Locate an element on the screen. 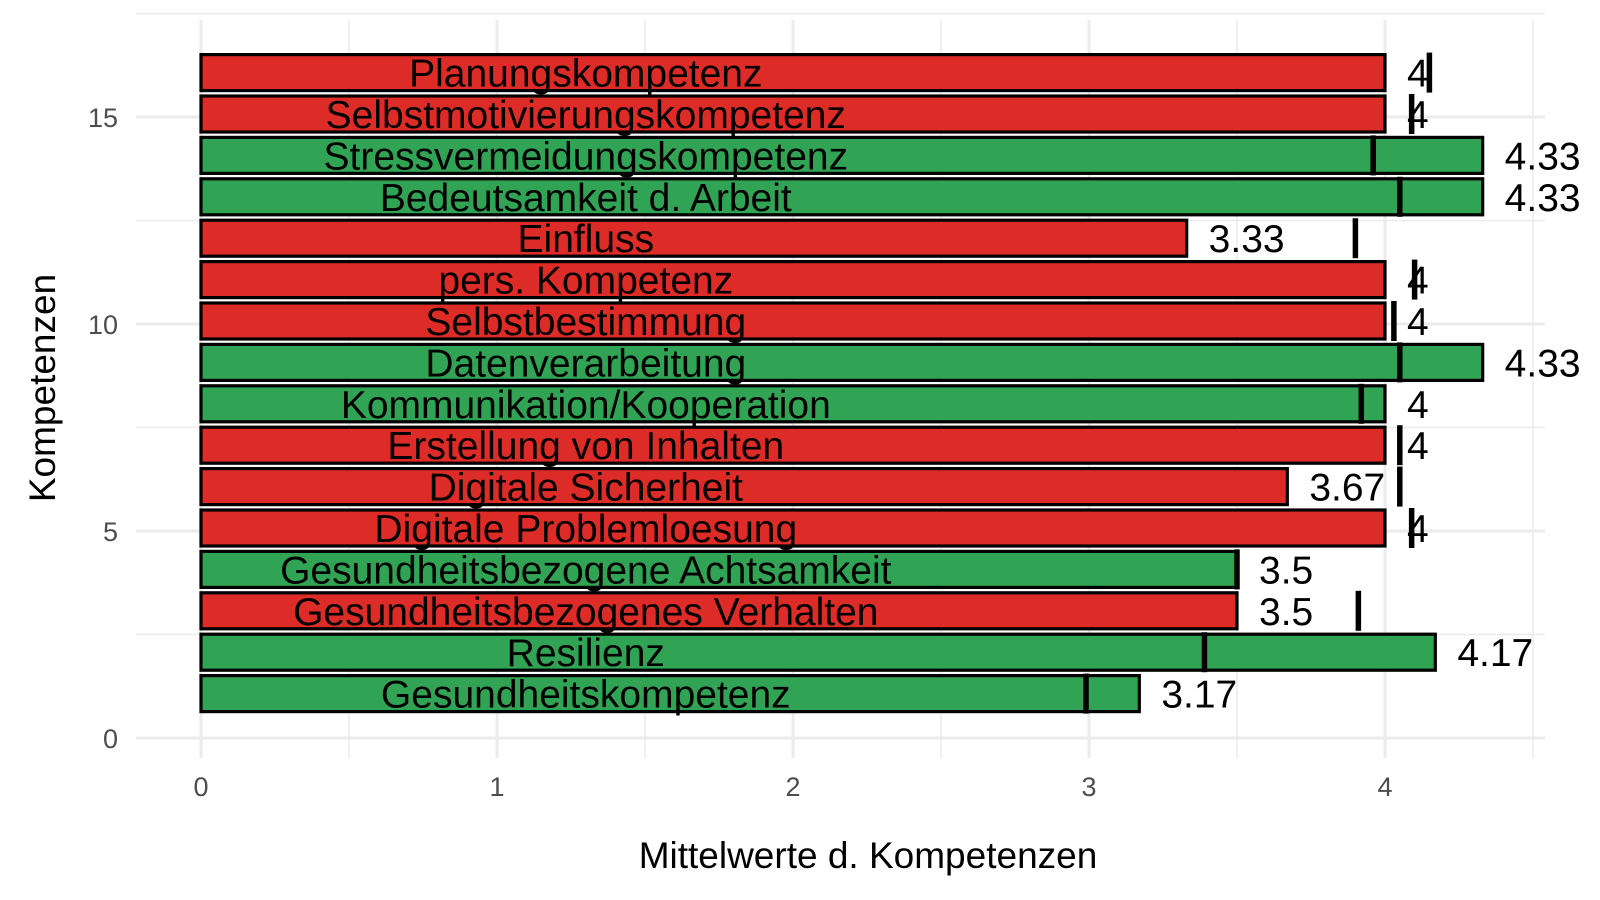 This screenshot has width=1600, height=900. y-tick-label: 5 is located at coordinates (110, 532).